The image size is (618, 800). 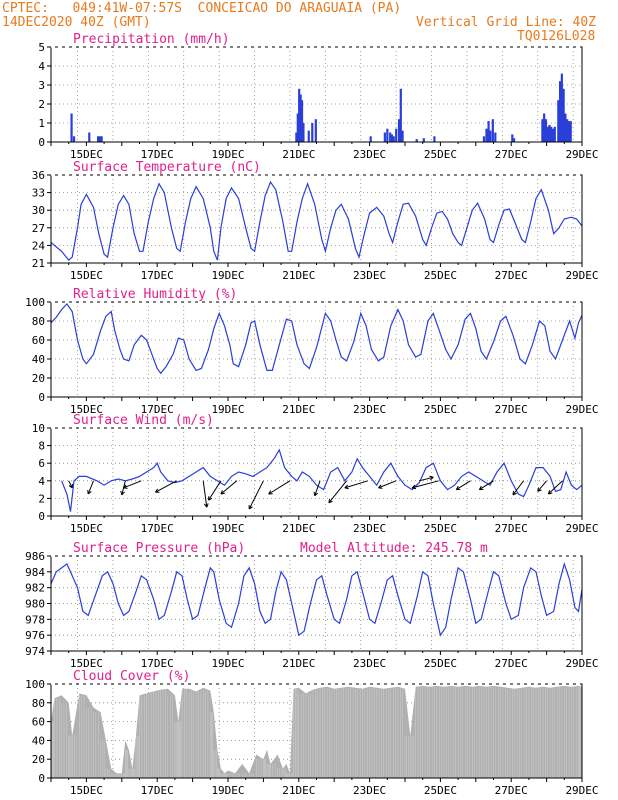 I want to click on y-tick-label: 2, so click(x=41, y=498).